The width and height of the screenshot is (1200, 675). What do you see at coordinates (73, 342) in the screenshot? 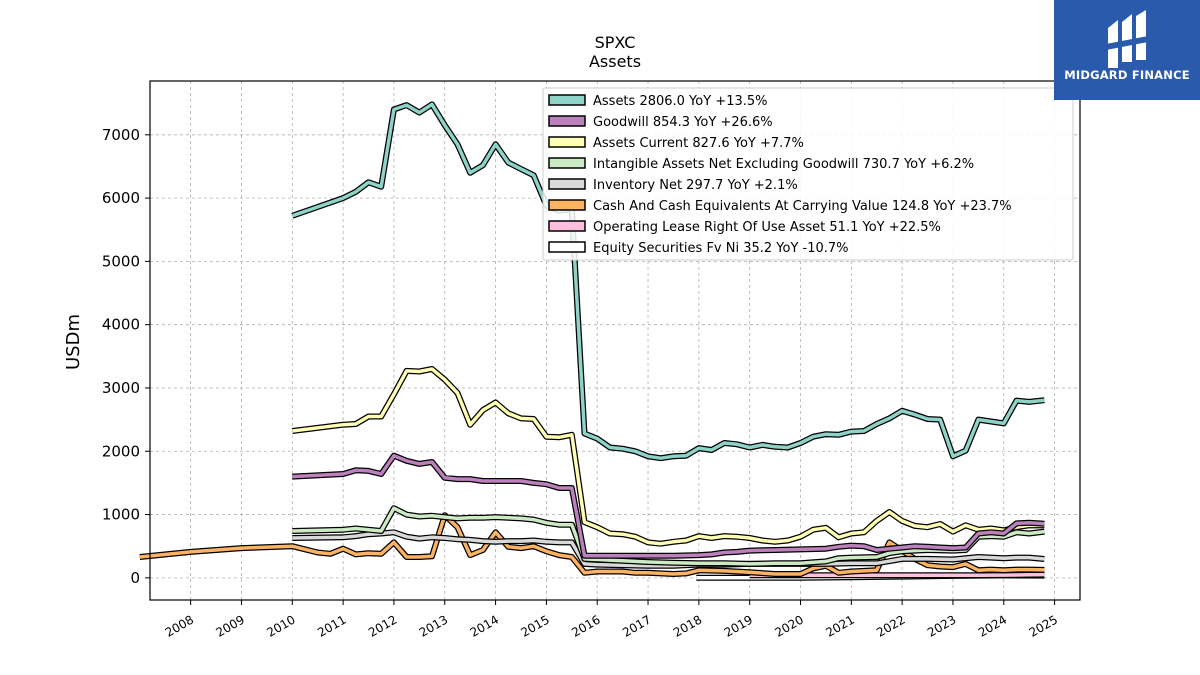
I see `y-axis-label: USDm` at bounding box center [73, 342].